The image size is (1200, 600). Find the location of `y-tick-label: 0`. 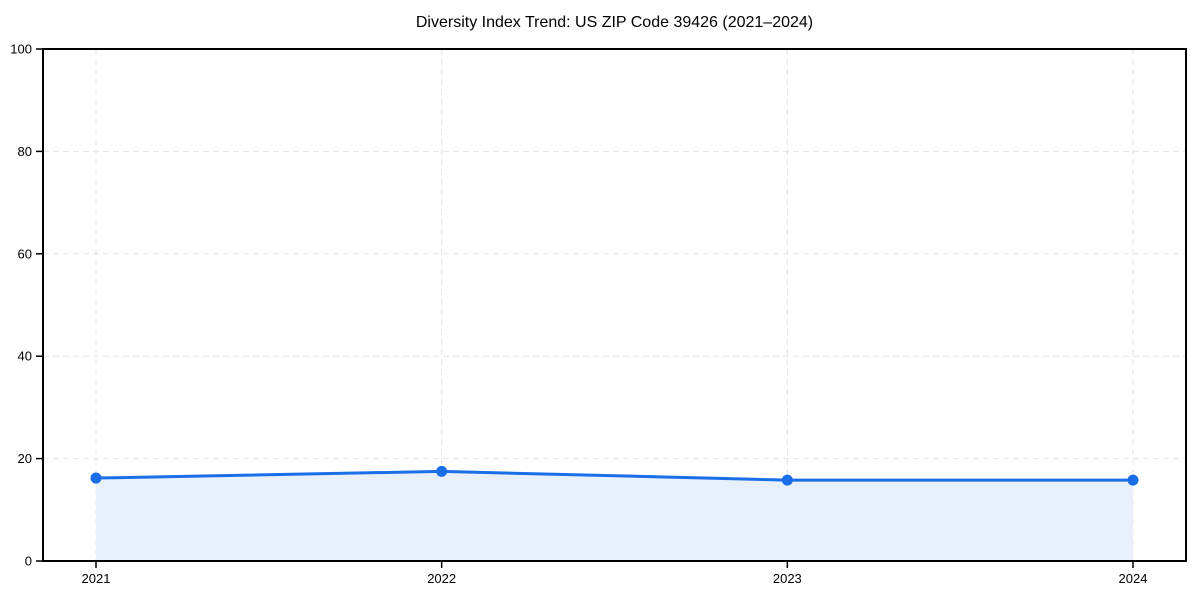

y-tick-label: 0 is located at coordinates (28, 561).